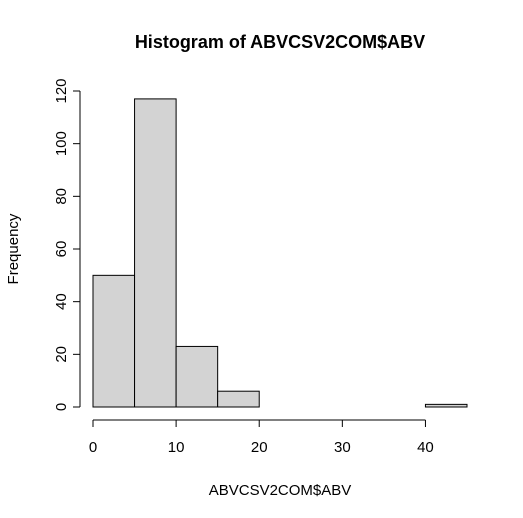 Image resolution: width=523 pixels, height=518 pixels. What do you see at coordinates (259, 447) in the screenshot?
I see `x-tick-label: 20` at bounding box center [259, 447].